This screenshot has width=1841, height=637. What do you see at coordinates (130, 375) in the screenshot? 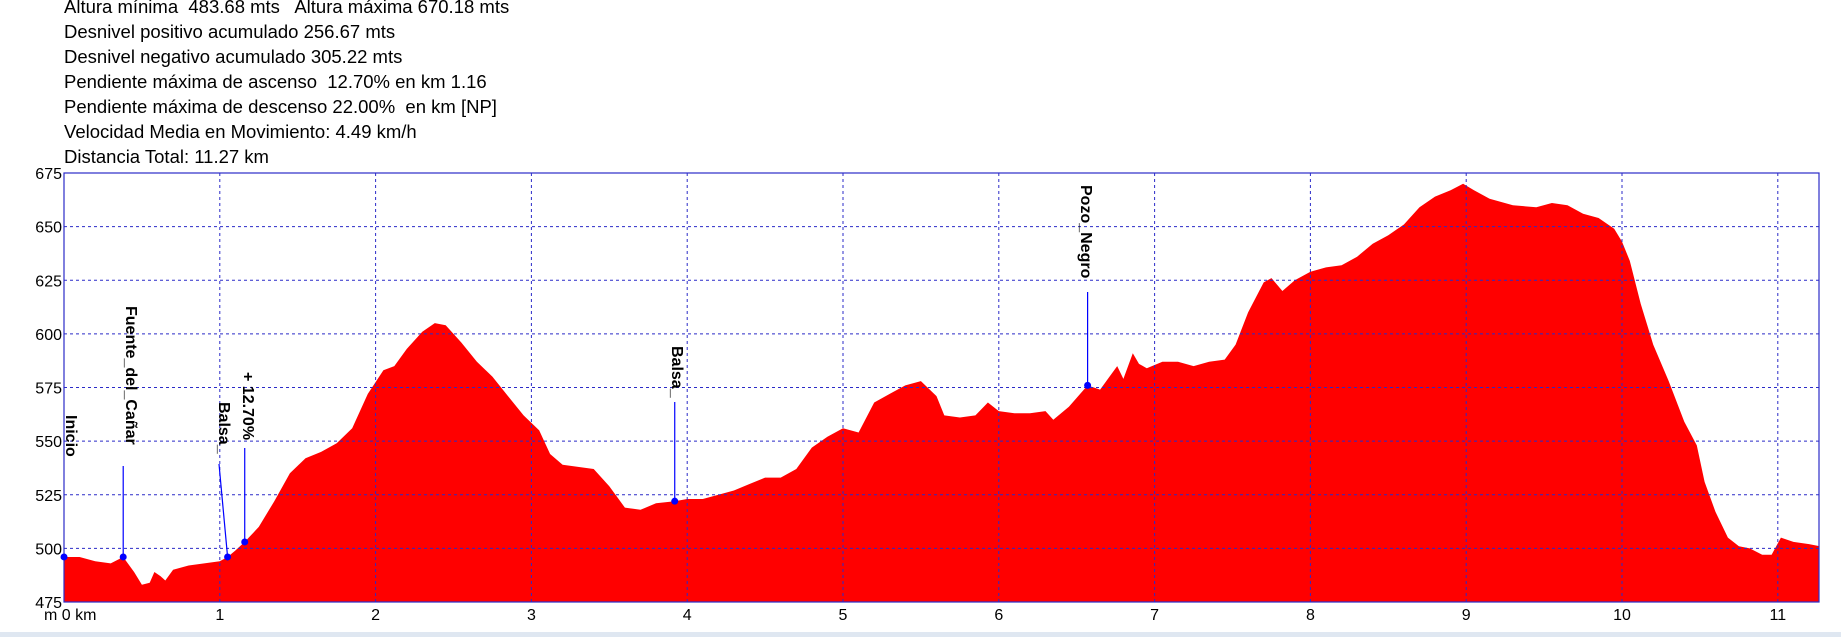
I see `waypoint-label: Fuente_del_Cañar` at bounding box center [130, 375].